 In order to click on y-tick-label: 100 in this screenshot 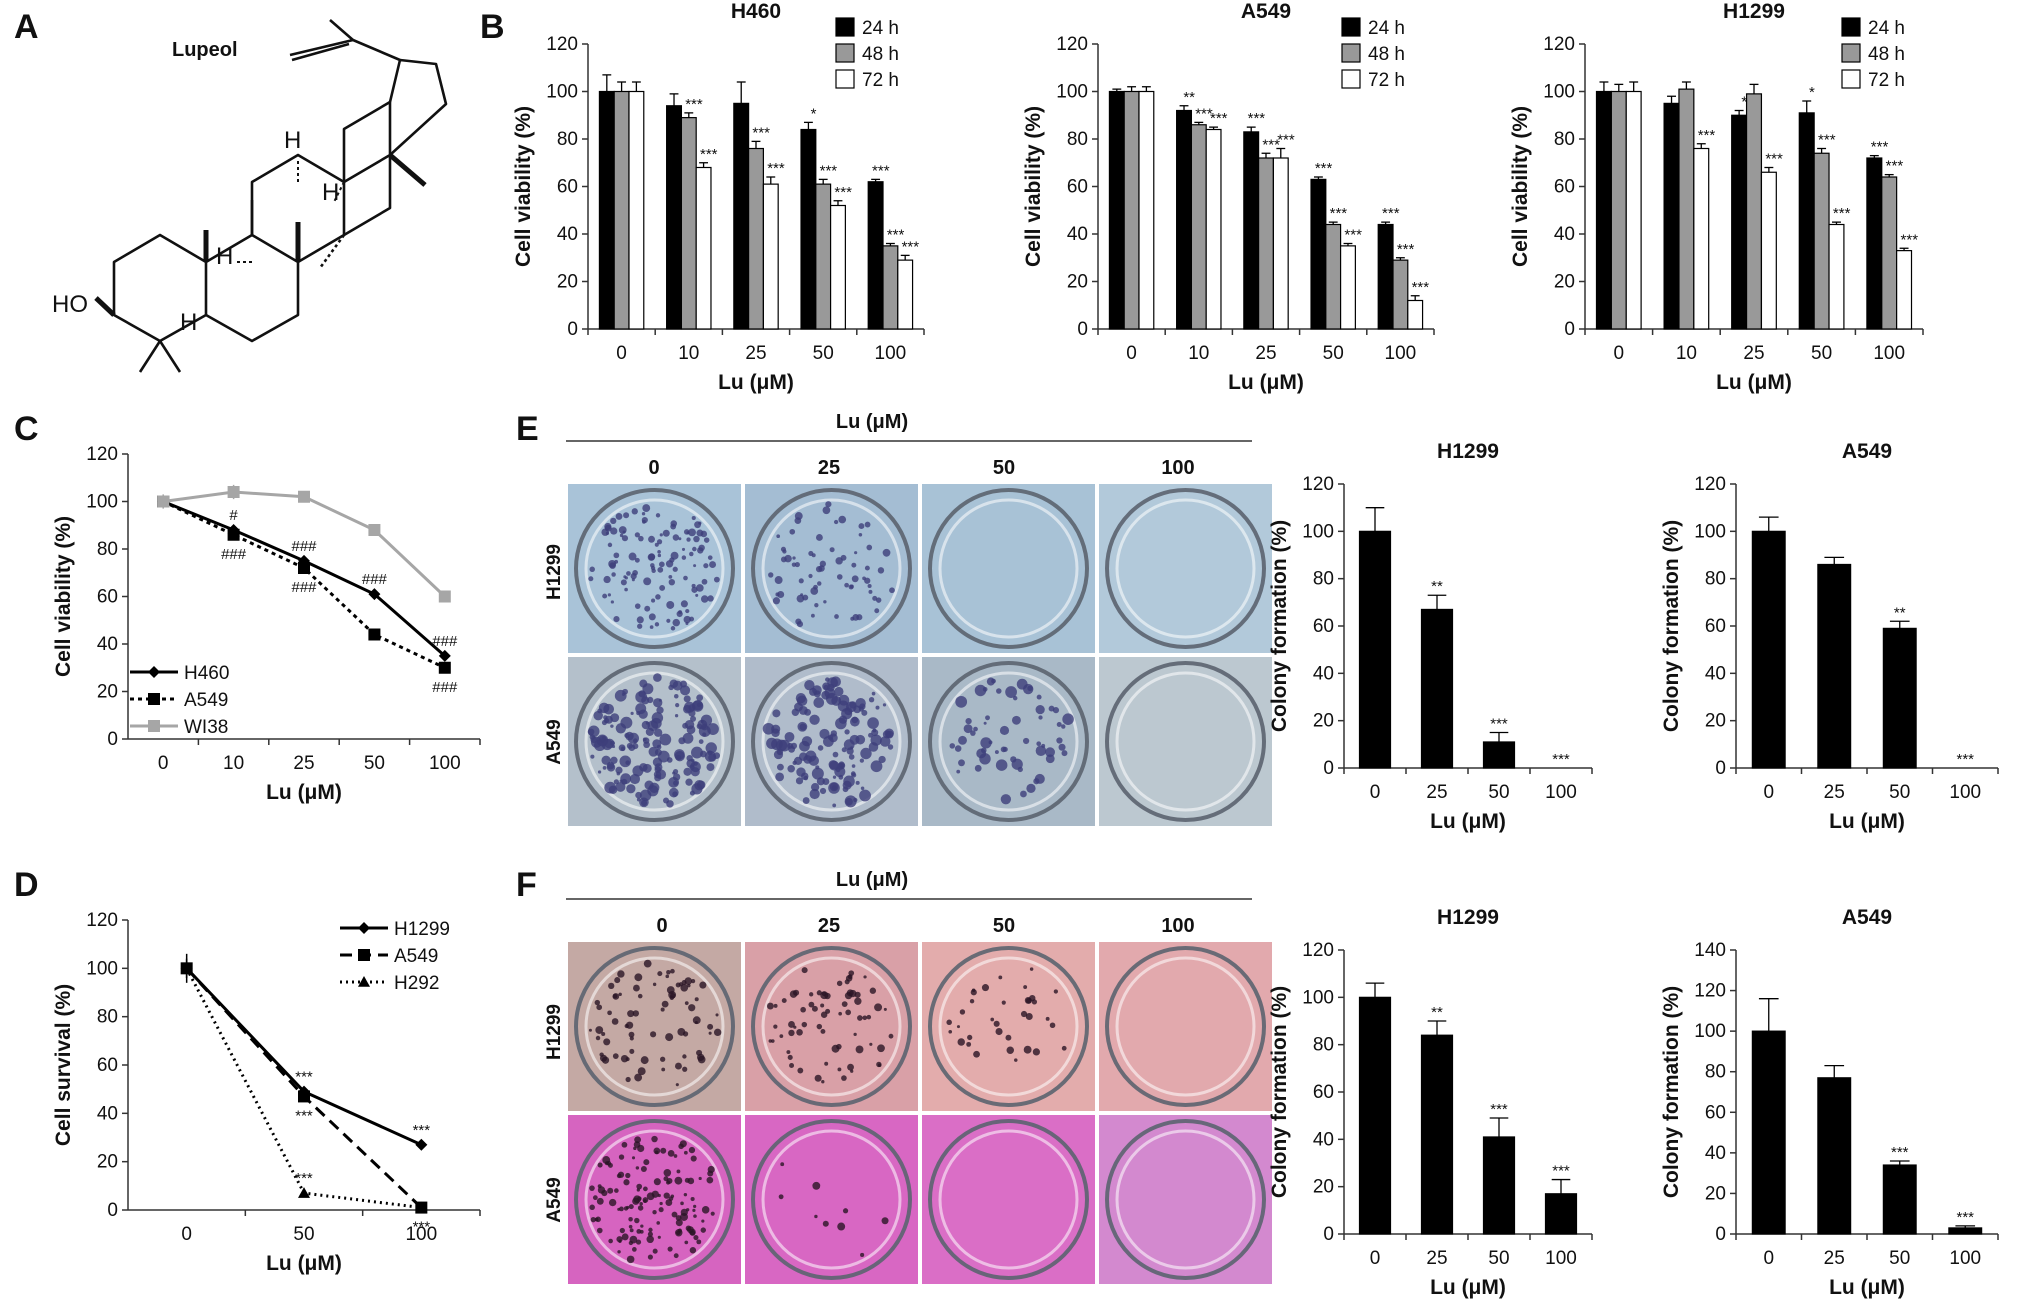, I will do `click(562, 92)`.